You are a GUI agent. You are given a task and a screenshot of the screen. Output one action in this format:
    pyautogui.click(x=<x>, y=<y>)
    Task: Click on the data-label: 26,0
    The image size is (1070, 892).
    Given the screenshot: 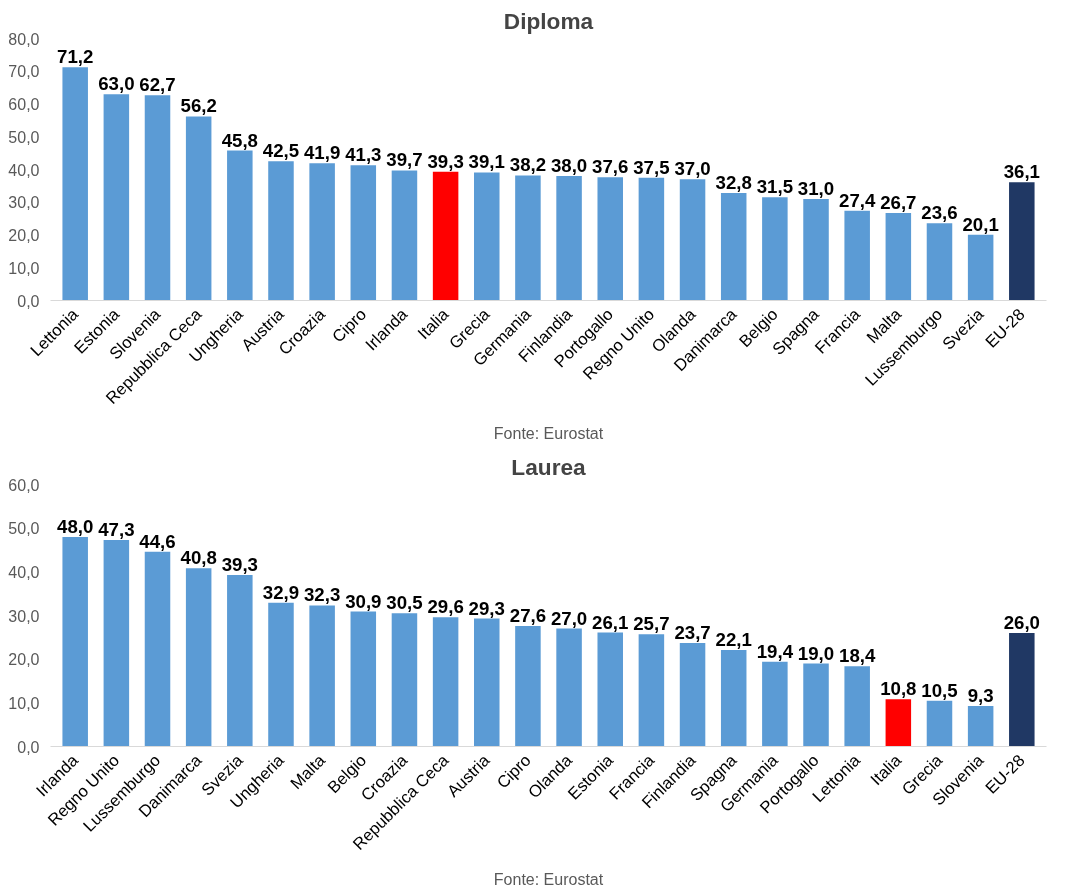 What is the action you would take?
    pyautogui.click(x=1021, y=622)
    